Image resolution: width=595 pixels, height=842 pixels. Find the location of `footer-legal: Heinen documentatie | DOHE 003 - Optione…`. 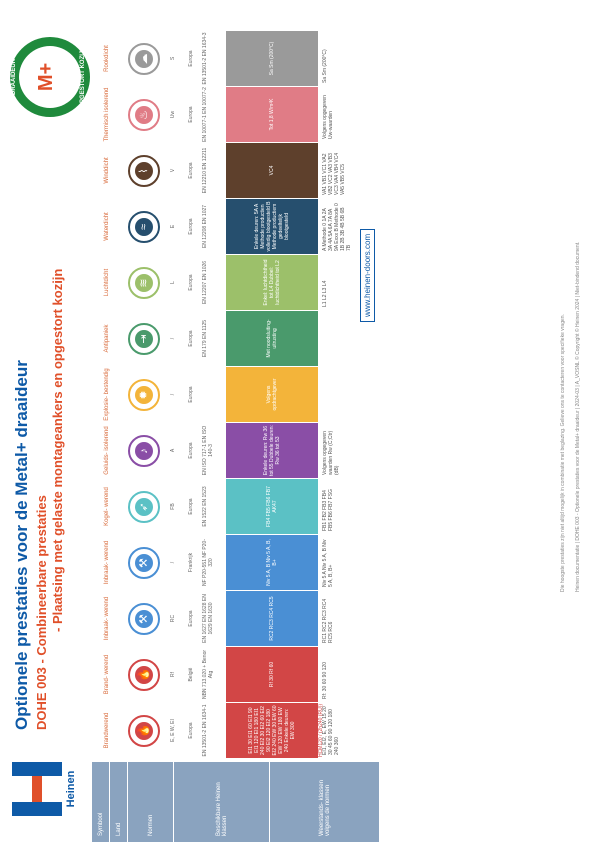

footer-legal: Heinen documentatie | DOHE 003 - Optione… is located at coordinates (578, 417).